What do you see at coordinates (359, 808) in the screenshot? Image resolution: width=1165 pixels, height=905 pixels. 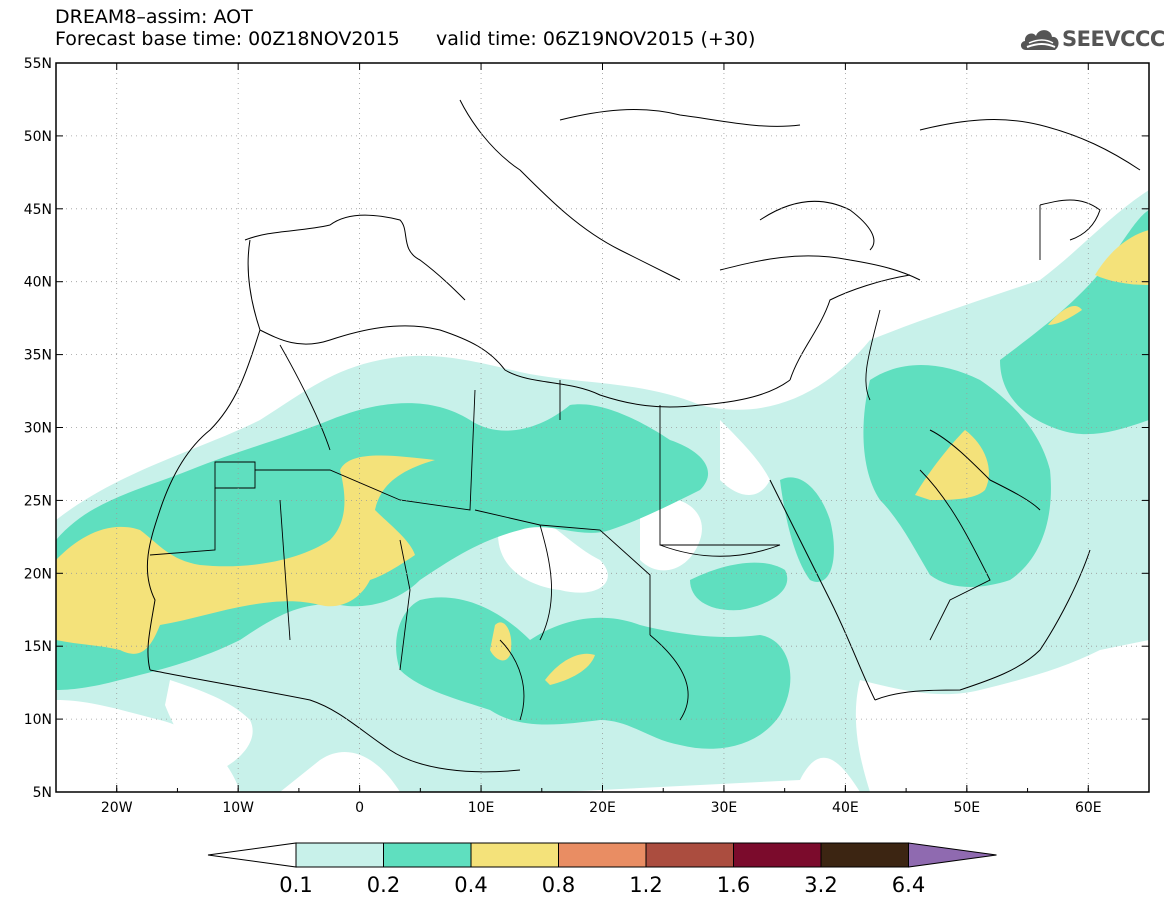 I see `lon-label: 0` at bounding box center [359, 808].